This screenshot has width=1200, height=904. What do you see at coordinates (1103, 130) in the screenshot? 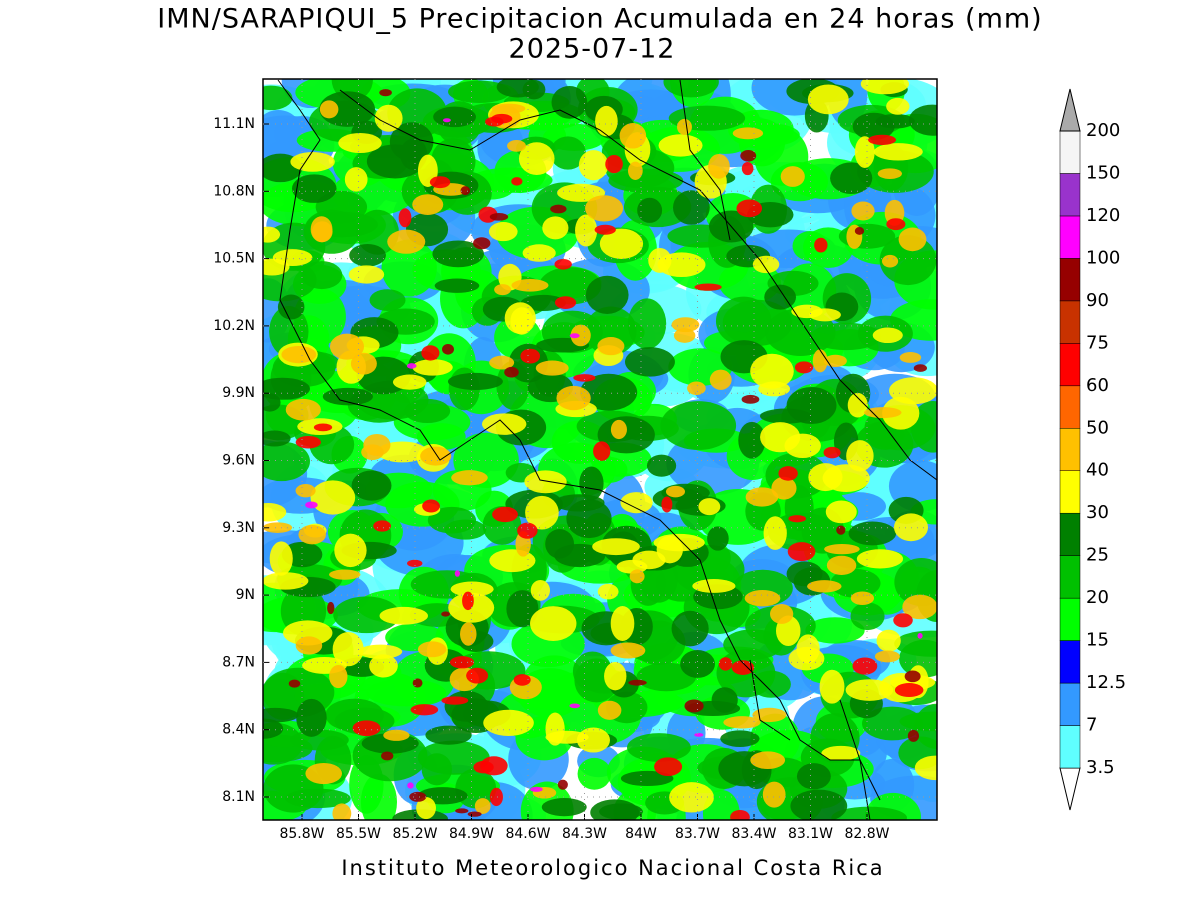
I see `colorbar-label: 200` at bounding box center [1103, 130].